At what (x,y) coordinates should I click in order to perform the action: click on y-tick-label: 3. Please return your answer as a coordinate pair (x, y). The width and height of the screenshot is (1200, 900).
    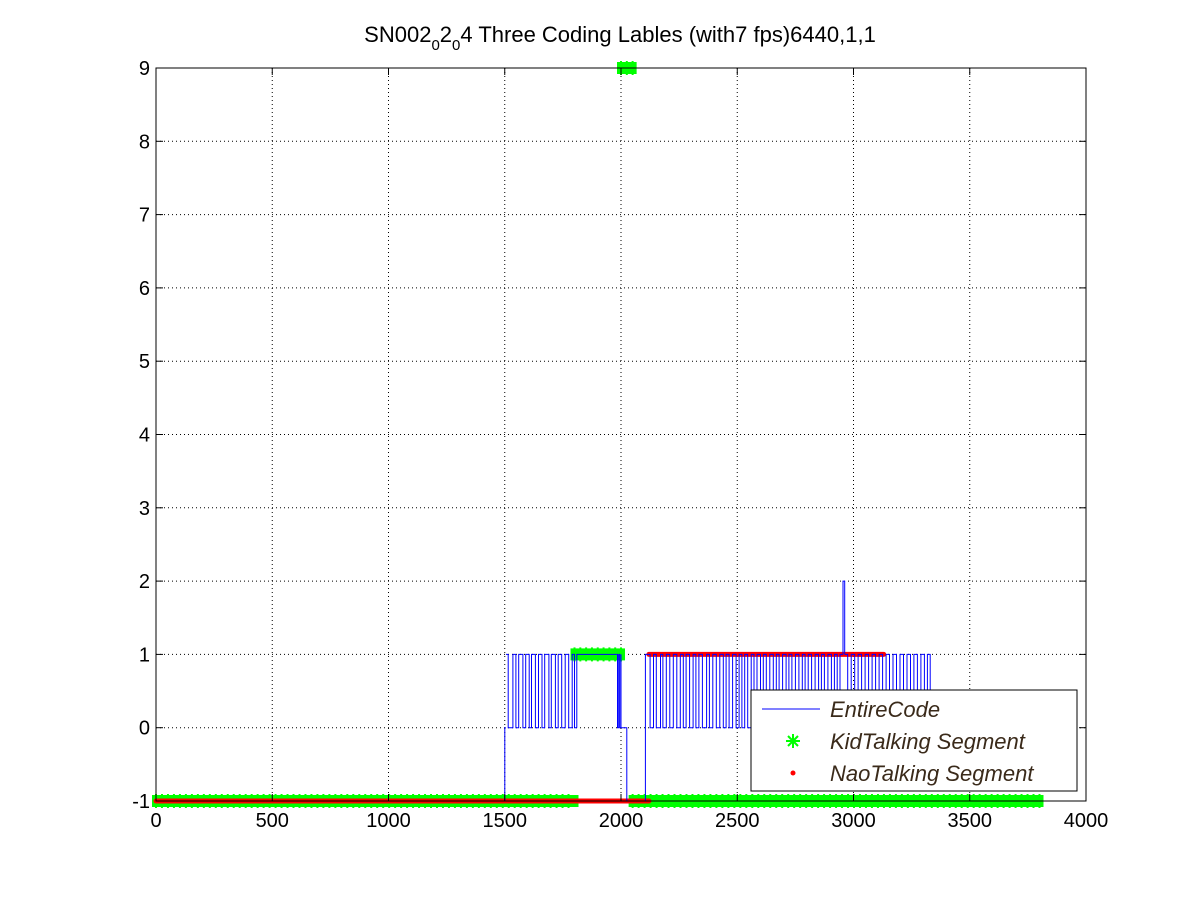
    Looking at the image, I should click on (144, 509).